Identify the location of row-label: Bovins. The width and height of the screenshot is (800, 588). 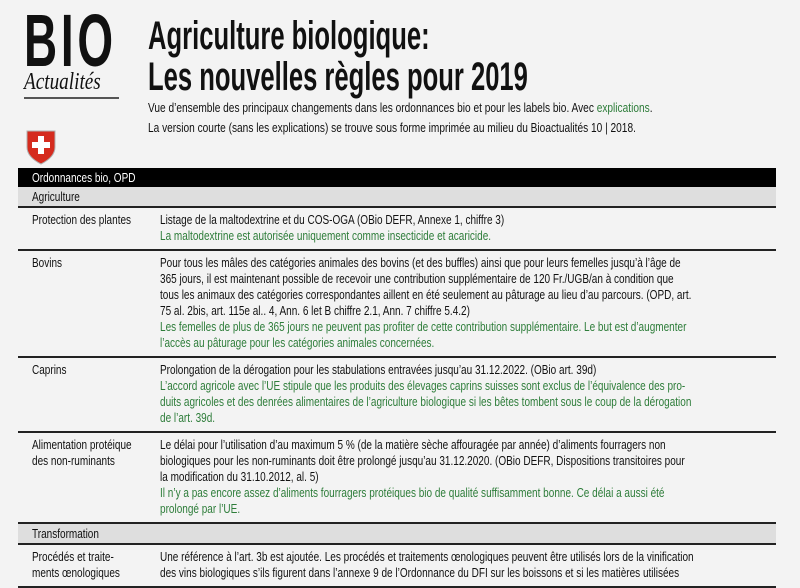
(51, 263).